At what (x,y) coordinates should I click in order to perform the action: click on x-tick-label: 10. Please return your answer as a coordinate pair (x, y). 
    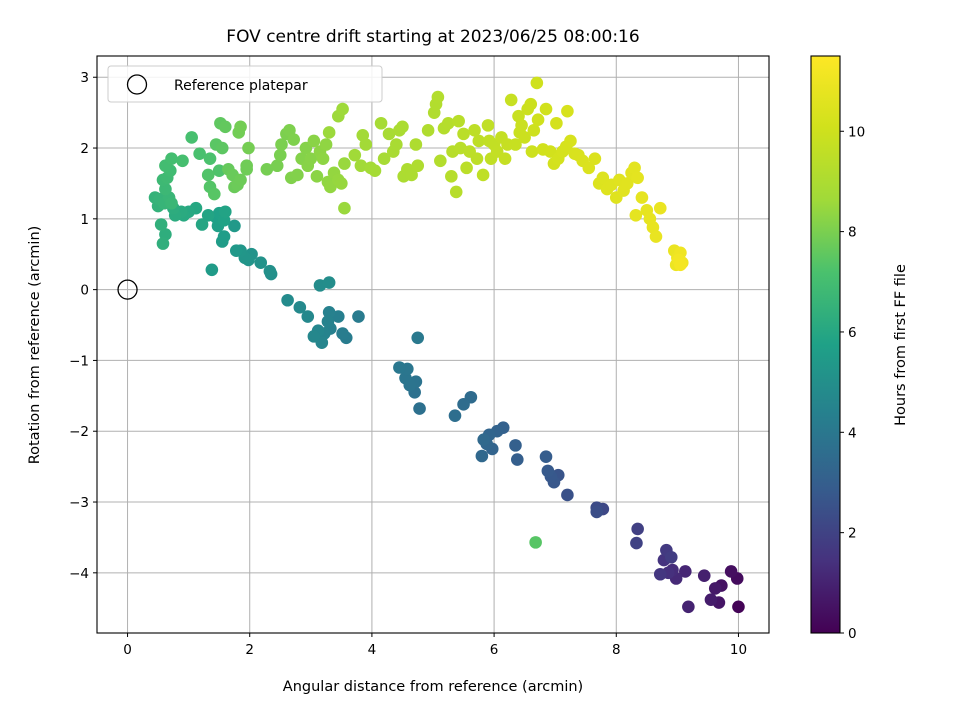
    Looking at the image, I should click on (738, 650).